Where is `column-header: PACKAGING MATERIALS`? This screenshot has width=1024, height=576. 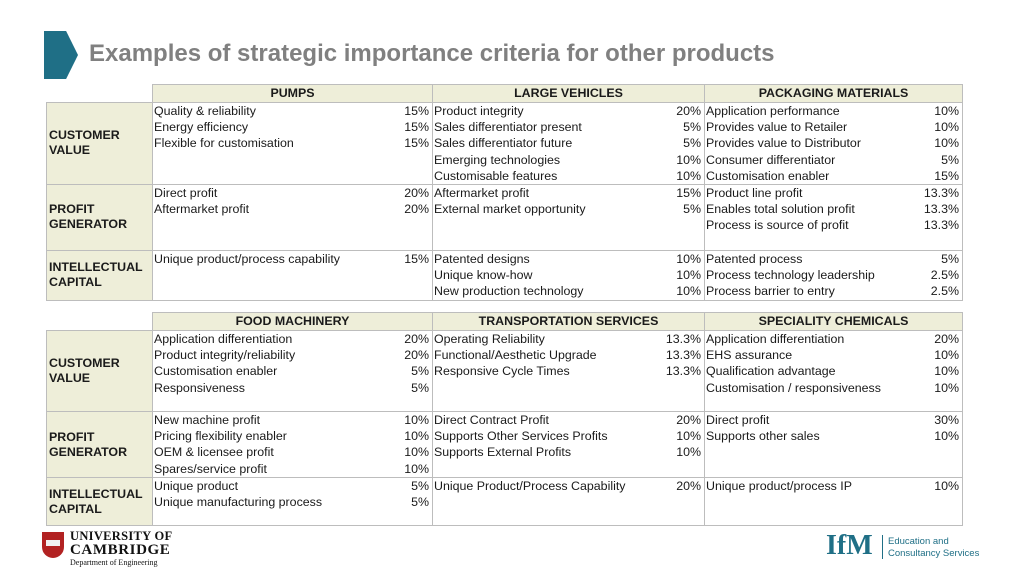 column-header: PACKAGING MATERIALS is located at coordinates (833, 93).